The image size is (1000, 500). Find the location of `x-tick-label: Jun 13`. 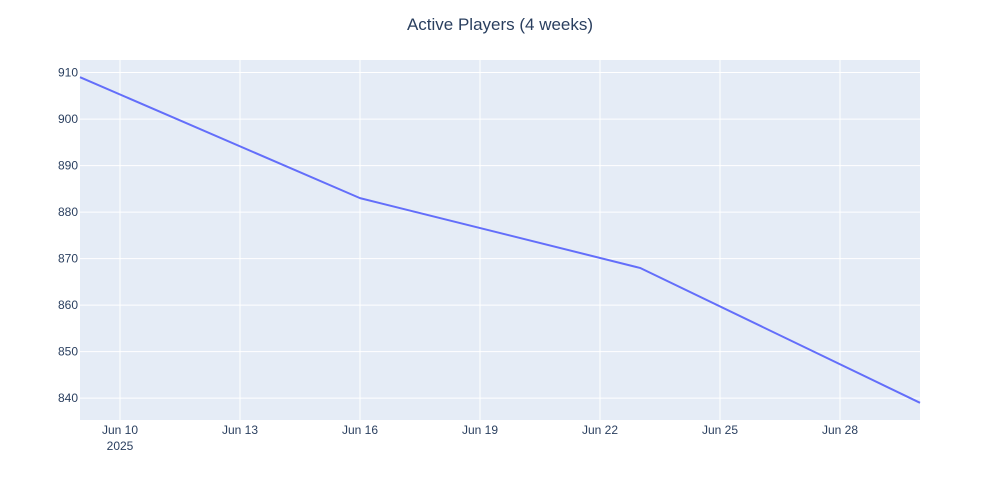

x-tick-label: Jun 13 is located at coordinates (240, 430).